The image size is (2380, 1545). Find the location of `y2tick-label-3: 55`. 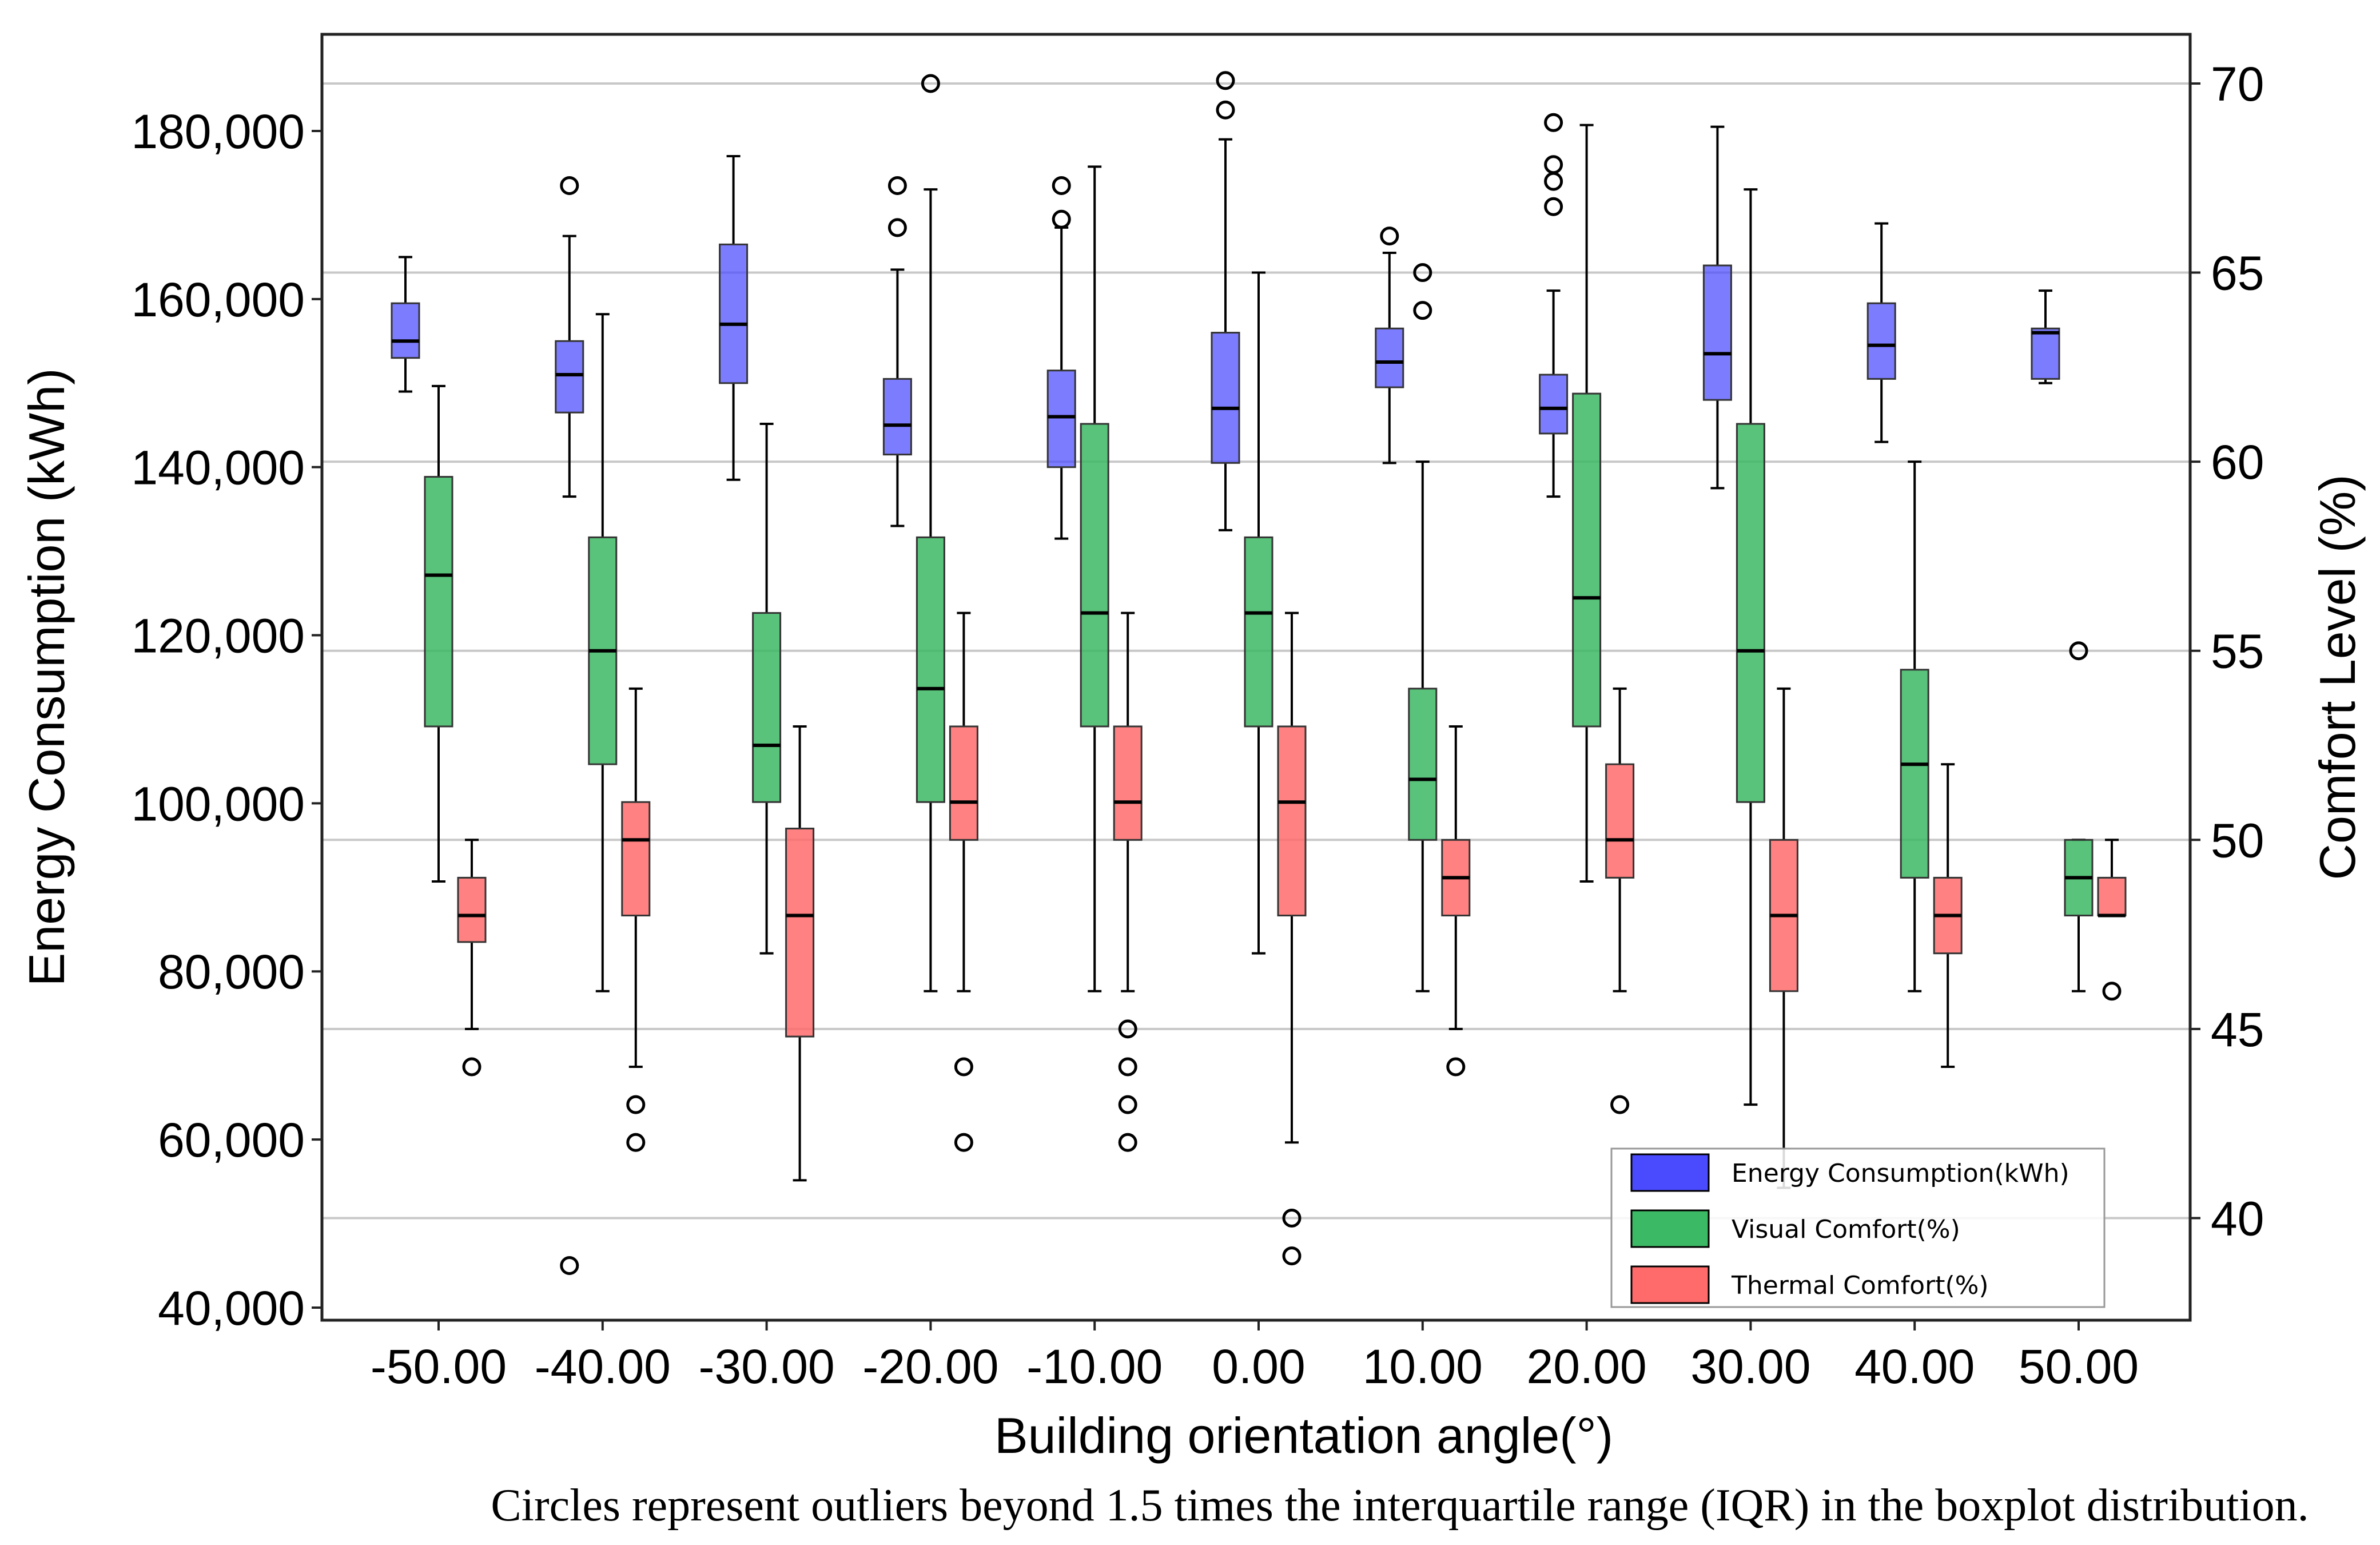

y2tick-label-3: 55 is located at coordinates (2237, 652).